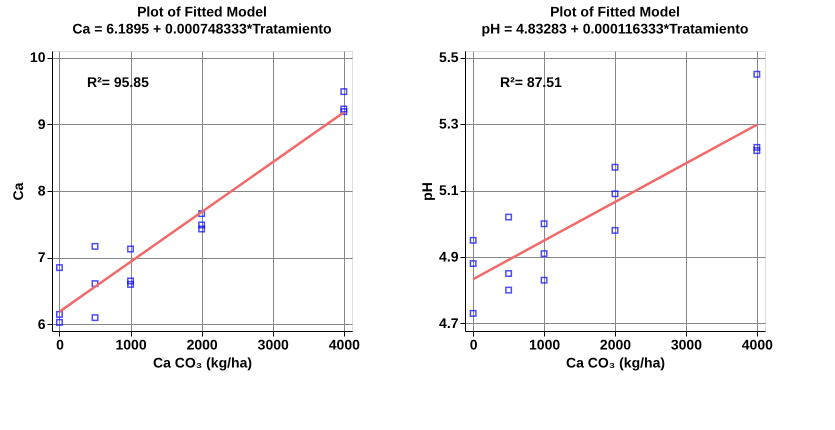  Describe the element at coordinates (449, 57) in the screenshot. I see `y-tick-label: 5.5` at that location.